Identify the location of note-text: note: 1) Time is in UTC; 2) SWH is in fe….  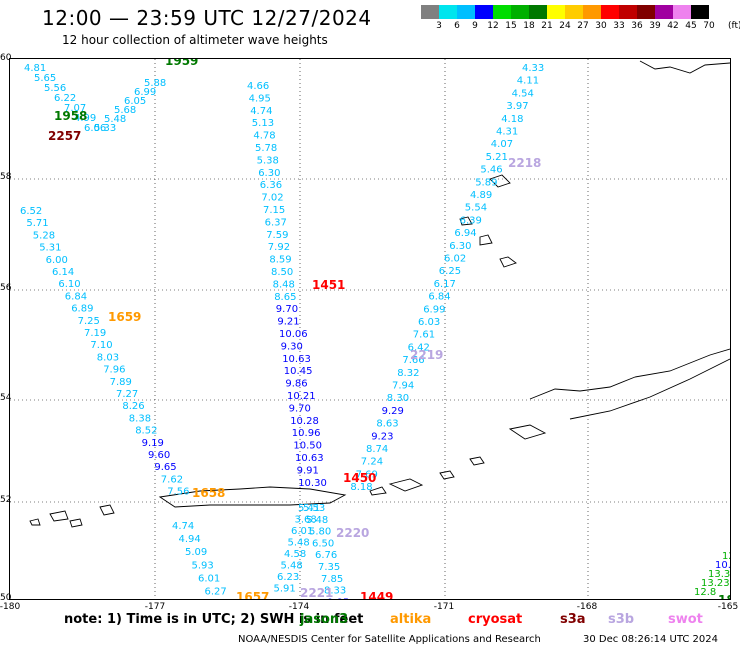
(214, 619).